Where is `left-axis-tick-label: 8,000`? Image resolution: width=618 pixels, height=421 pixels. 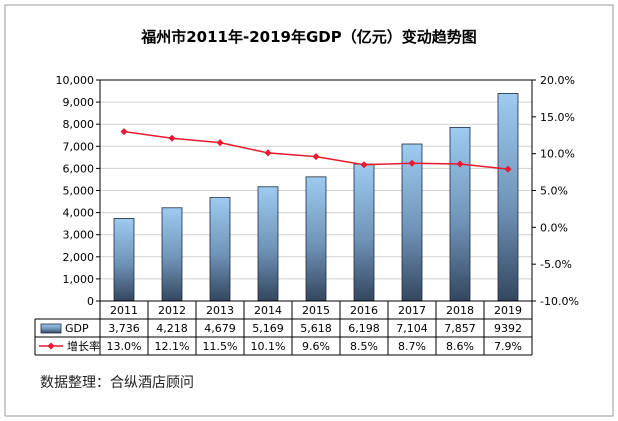
left-axis-tick-label: 8,000 is located at coordinates (79, 124).